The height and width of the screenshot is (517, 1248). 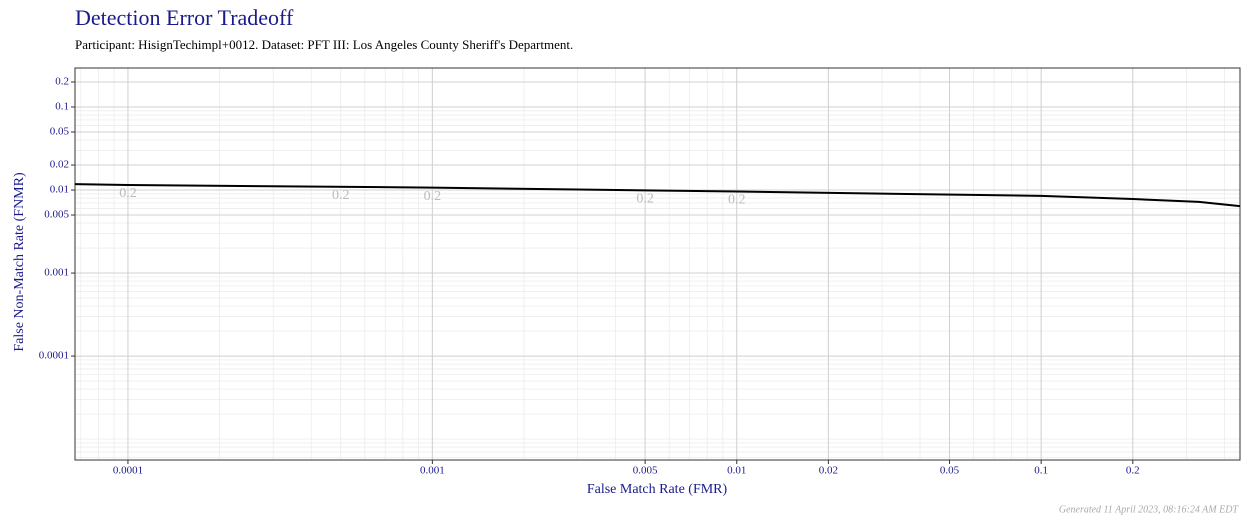 What do you see at coordinates (128, 471) in the screenshot?
I see `x-tick-label: 0.0001` at bounding box center [128, 471].